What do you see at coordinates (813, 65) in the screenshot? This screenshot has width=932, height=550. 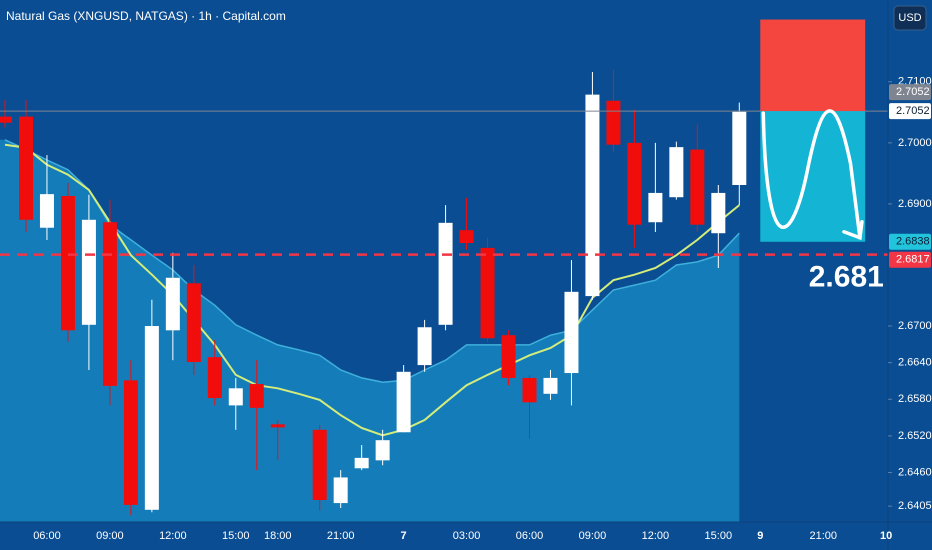 I see `stop-zone` at bounding box center [813, 65].